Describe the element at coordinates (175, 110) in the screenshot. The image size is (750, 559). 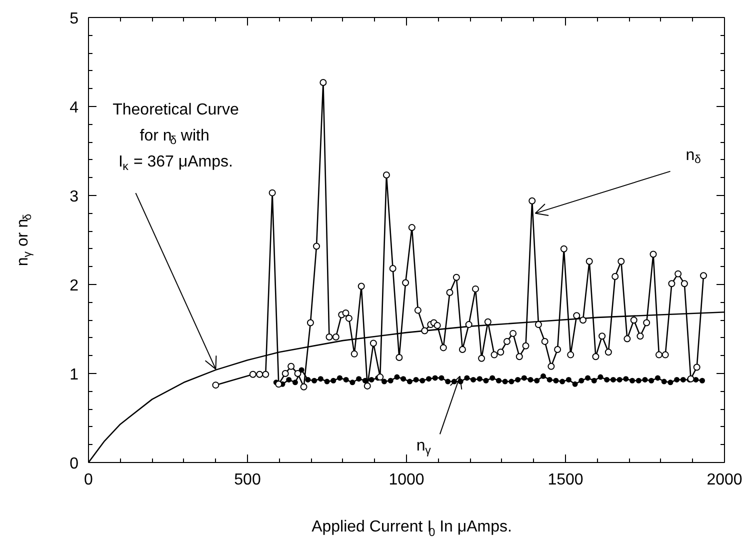
I see `annotation: Theoretical Curve` at that location.